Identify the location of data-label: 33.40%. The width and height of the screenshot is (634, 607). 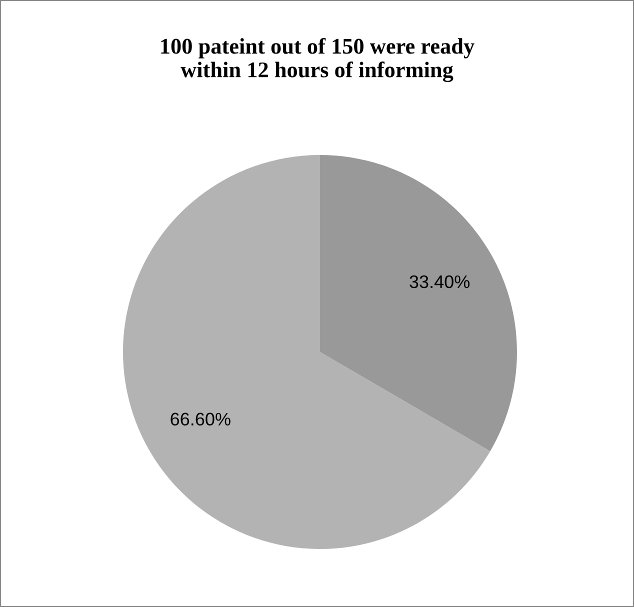
(440, 281).